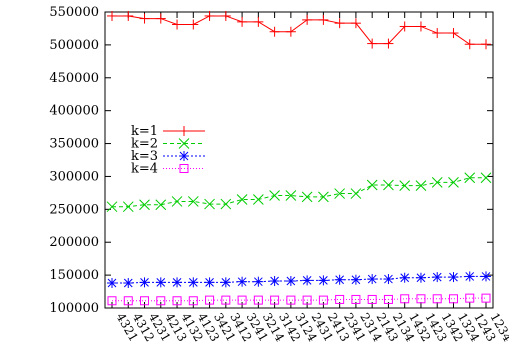 The image size is (509, 358). What do you see at coordinates (74, 111) in the screenshot?
I see `y-tick-label: 400000` at bounding box center [74, 111].